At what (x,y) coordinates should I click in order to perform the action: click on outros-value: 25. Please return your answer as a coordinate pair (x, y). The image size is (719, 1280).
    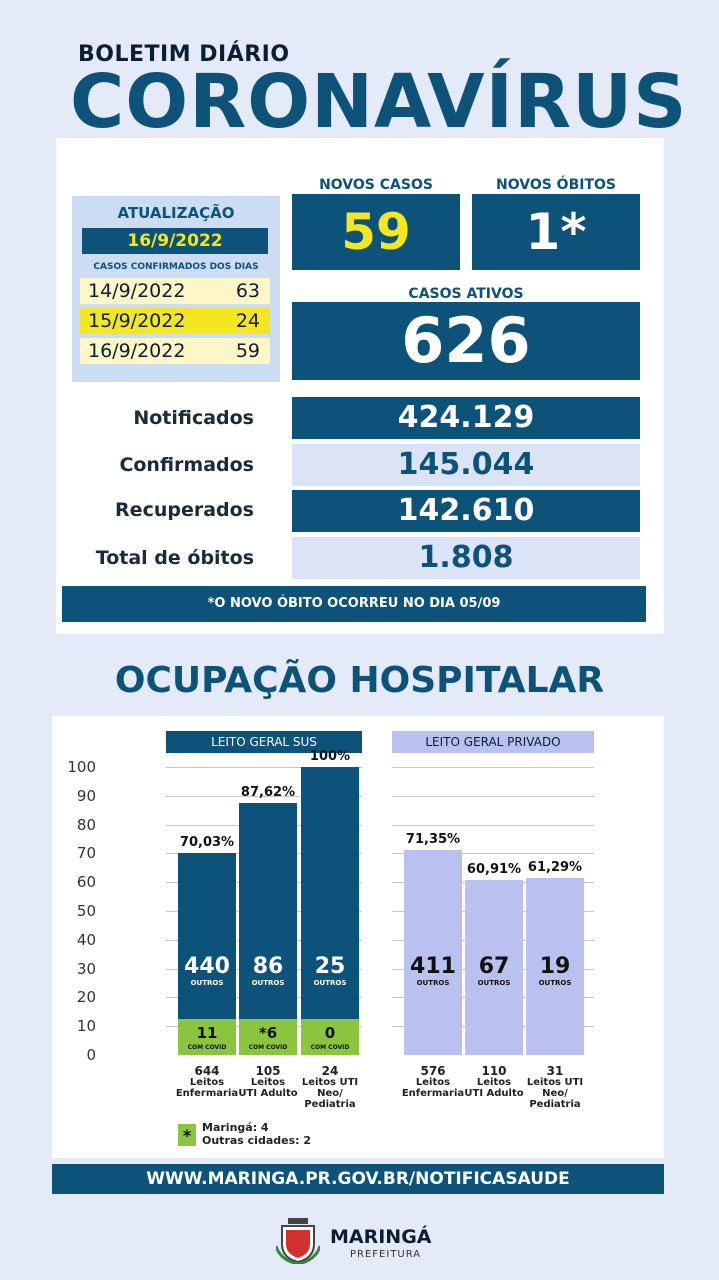
    Looking at the image, I should click on (330, 966).